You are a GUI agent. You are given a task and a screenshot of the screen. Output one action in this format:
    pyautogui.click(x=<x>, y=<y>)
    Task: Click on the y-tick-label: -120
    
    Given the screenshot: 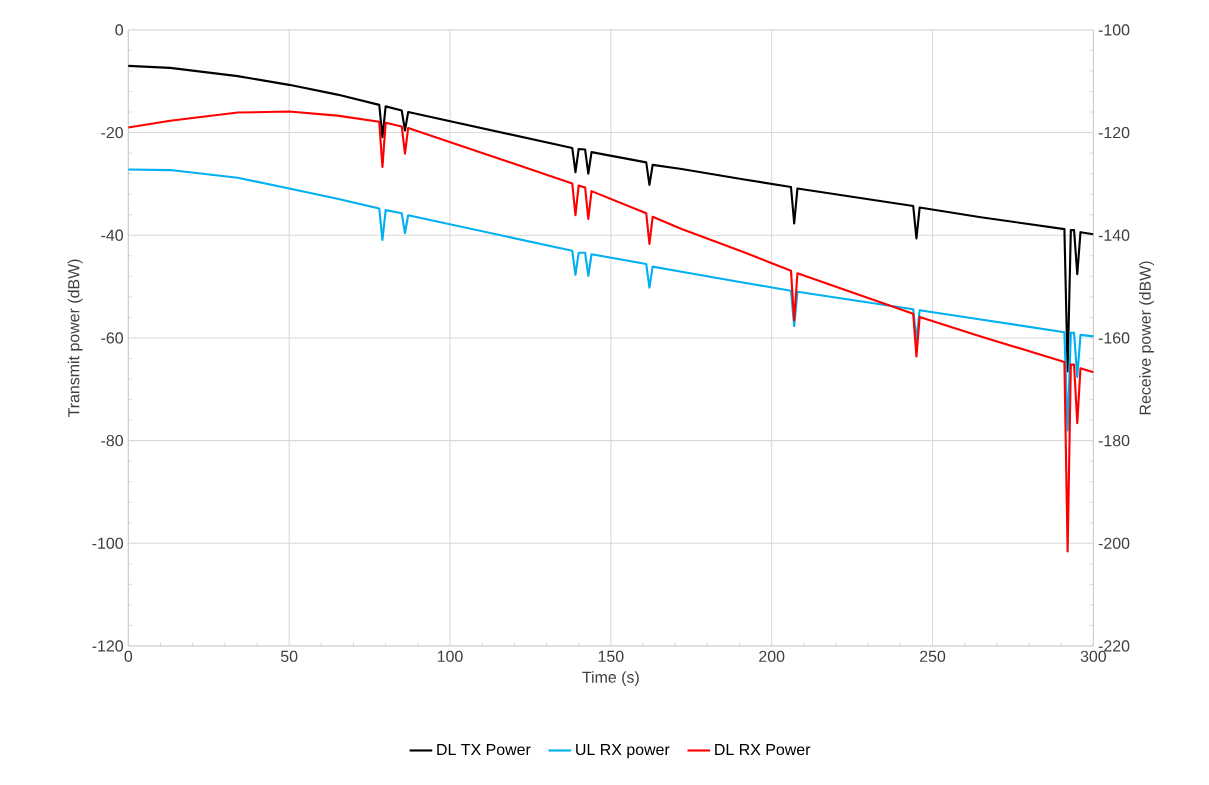 What is the action you would take?
    pyautogui.click(x=107, y=646)
    